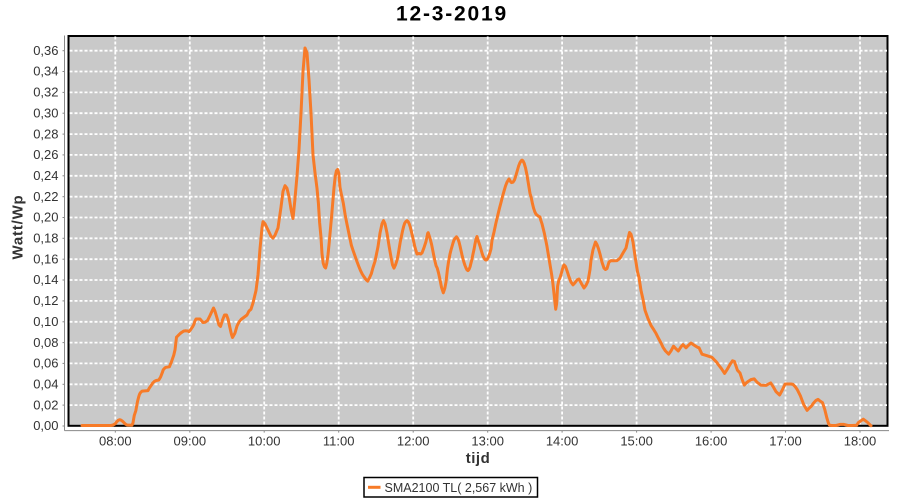 The height and width of the screenshot is (500, 900). I want to click on svg-text: 0,34, so click(45, 71).